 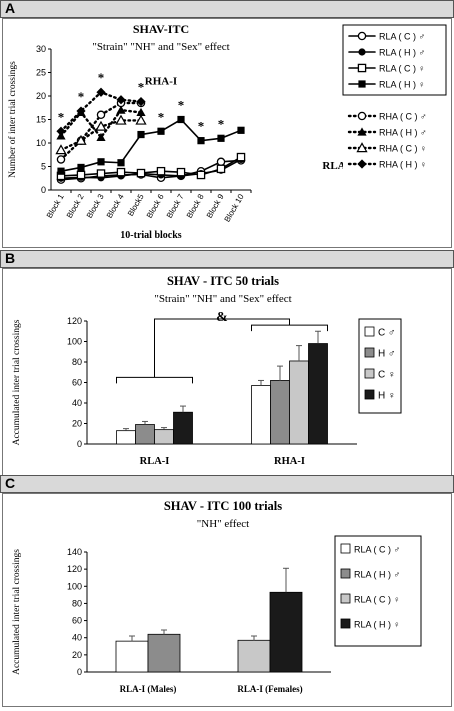 What do you see at coordinates (79, 444) in the screenshot?
I see `chart-b-y-tick-label: 0` at bounding box center [79, 444].